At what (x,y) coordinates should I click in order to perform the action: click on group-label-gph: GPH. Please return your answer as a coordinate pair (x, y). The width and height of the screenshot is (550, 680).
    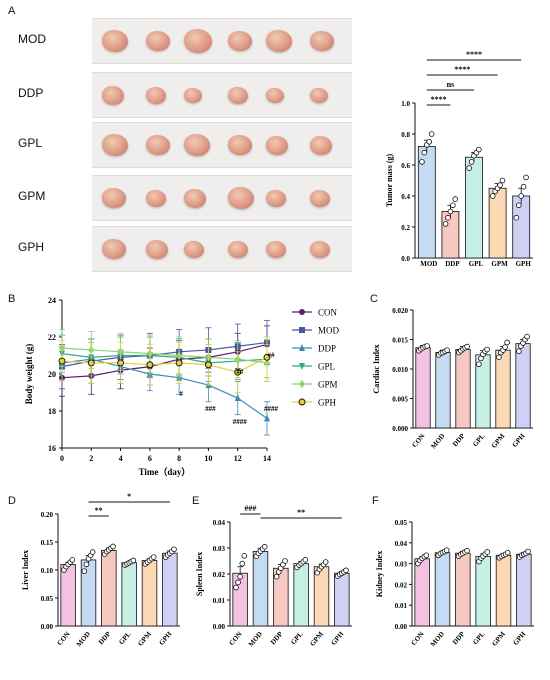
    Looking at the image, I should click on (31, 247).